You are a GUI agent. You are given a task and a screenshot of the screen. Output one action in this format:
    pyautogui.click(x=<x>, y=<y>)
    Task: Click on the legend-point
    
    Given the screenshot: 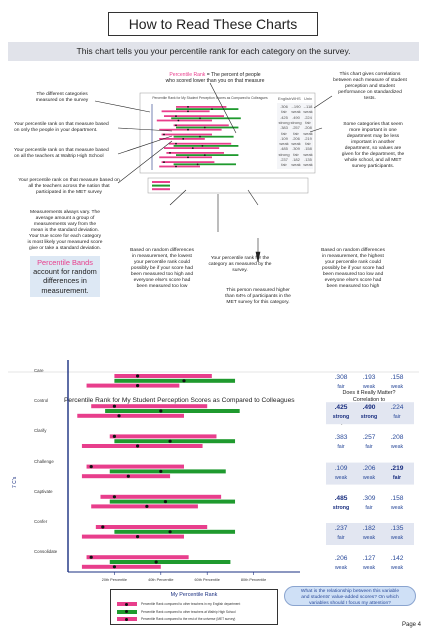 What is the action you would take?
    pyautogui.click(x=126, y=611)
    